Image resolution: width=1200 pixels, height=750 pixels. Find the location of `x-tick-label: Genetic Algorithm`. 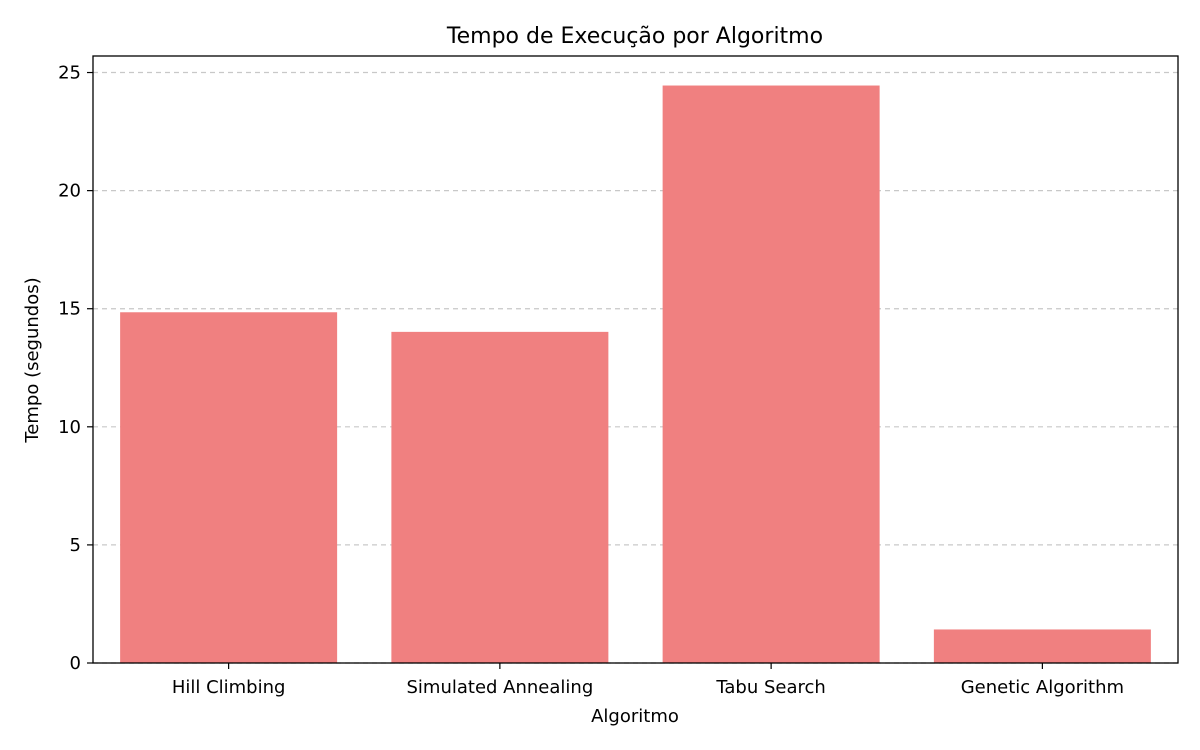

x-tick-label: Genetic Algorithm is located at coordinates (1042, 687).